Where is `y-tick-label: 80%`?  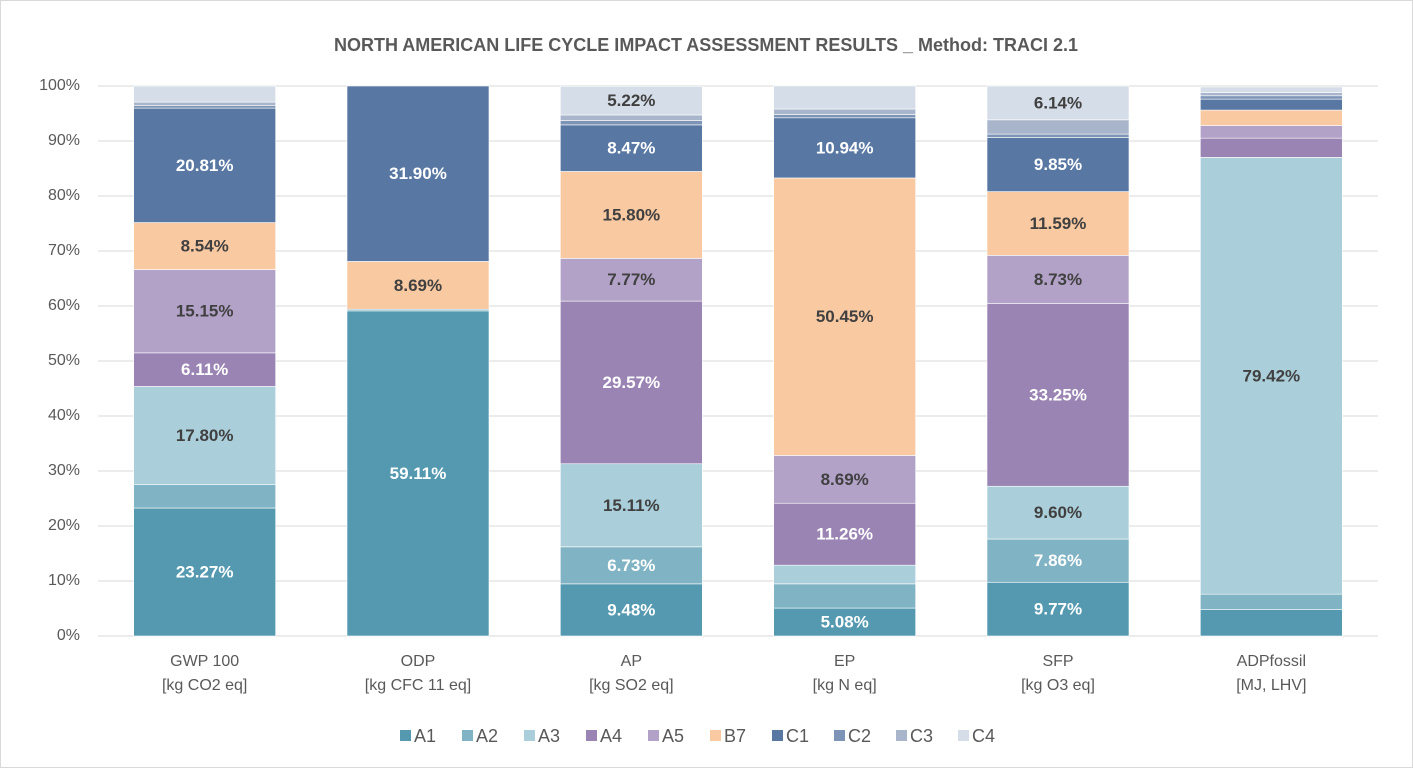
y-tick-label: 80% is located at coordinates (64, 195).